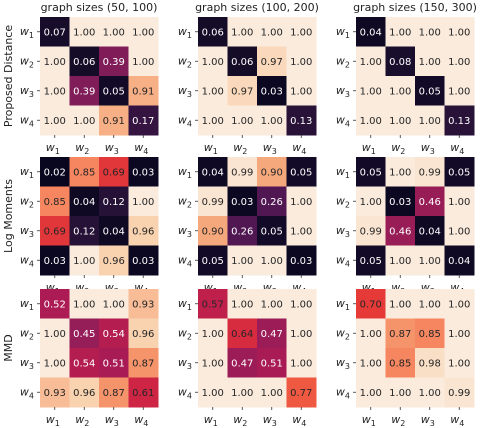 This screenshot has height=428, width=488. I want to click on cell-value-label: 0.47, so click(272, 334).